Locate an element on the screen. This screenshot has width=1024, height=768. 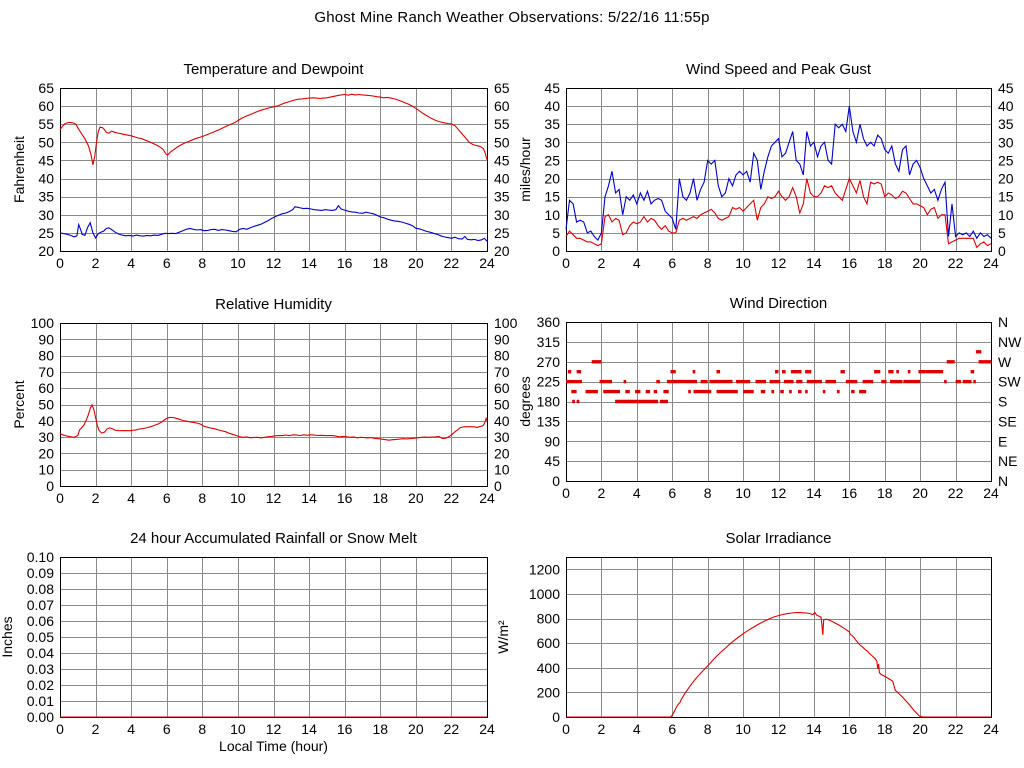
x-tick-label: 24 is located at coordinates (487, 263).